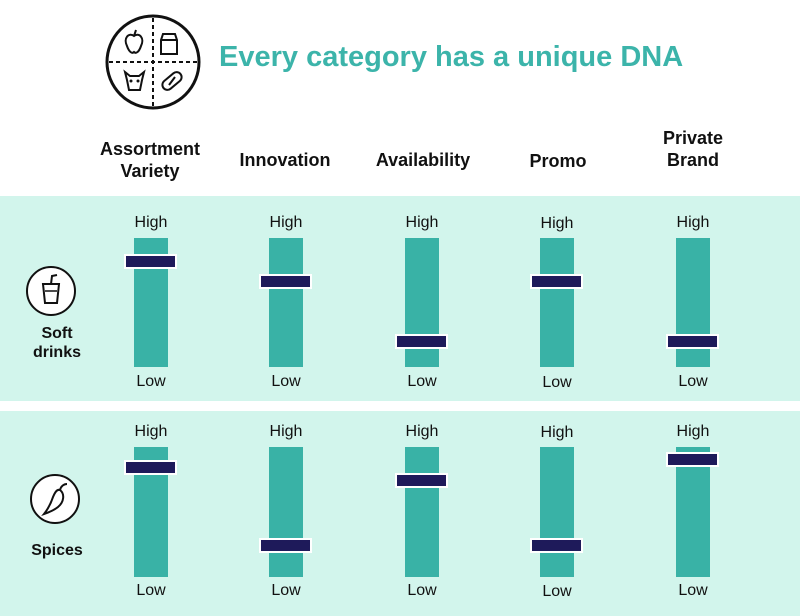  Describe the element at coordinates (423, 160) in the screenshot. I see `column-header-availability: Availability` at that location.